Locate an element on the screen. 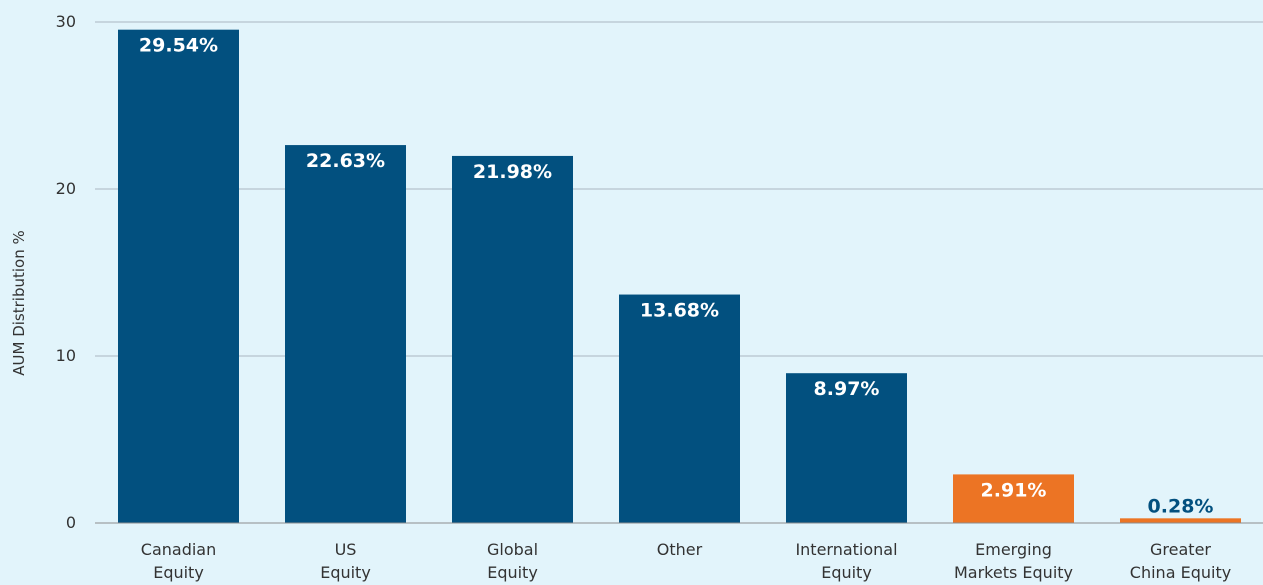 This screenshot has height=585, width=1263. y-tick-label: 30 is located at coordinates (66, 21).